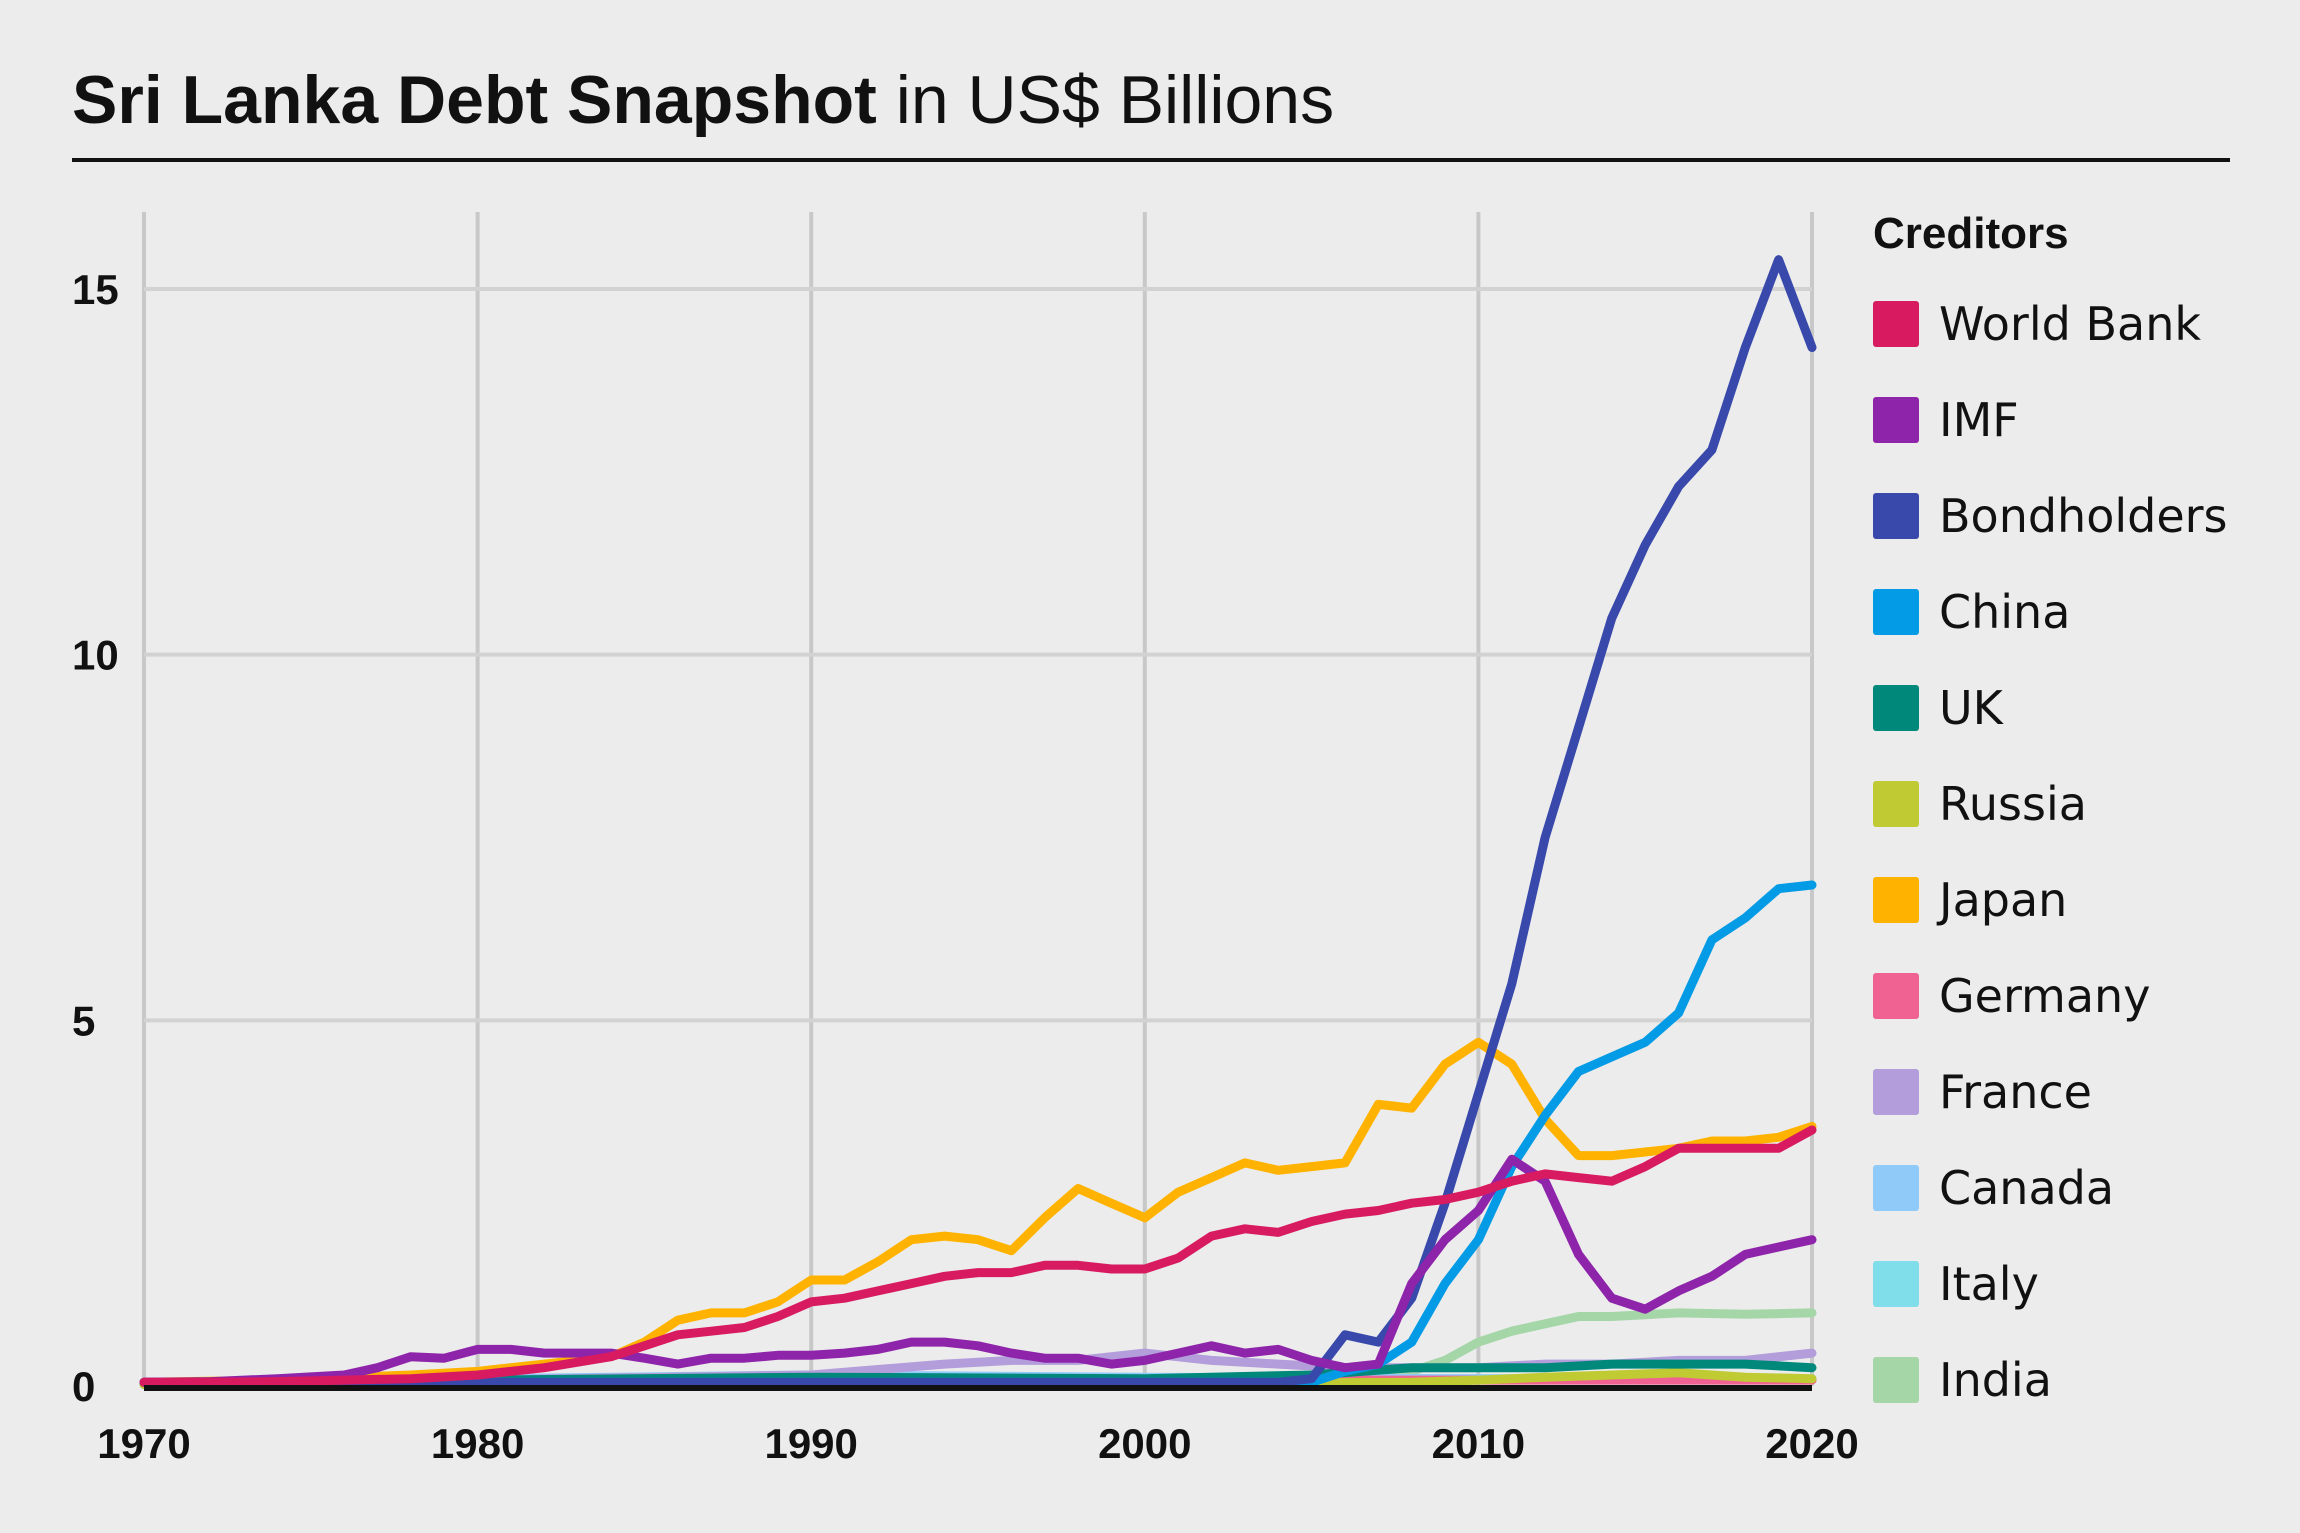 The height and width of the screenshot is (1533, 2300). What do you see at coordinates (1995, 1380) in the screenshot?
I see `legend-label: India` at bounding box center [1995, 1380].